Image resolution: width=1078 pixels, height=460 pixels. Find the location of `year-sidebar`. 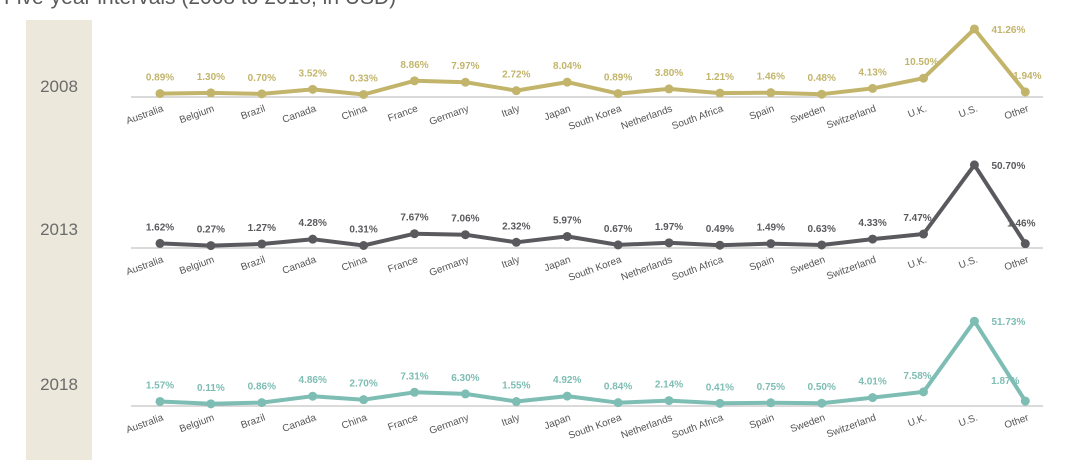

year-sidebar is located at coordinates (59, 240).